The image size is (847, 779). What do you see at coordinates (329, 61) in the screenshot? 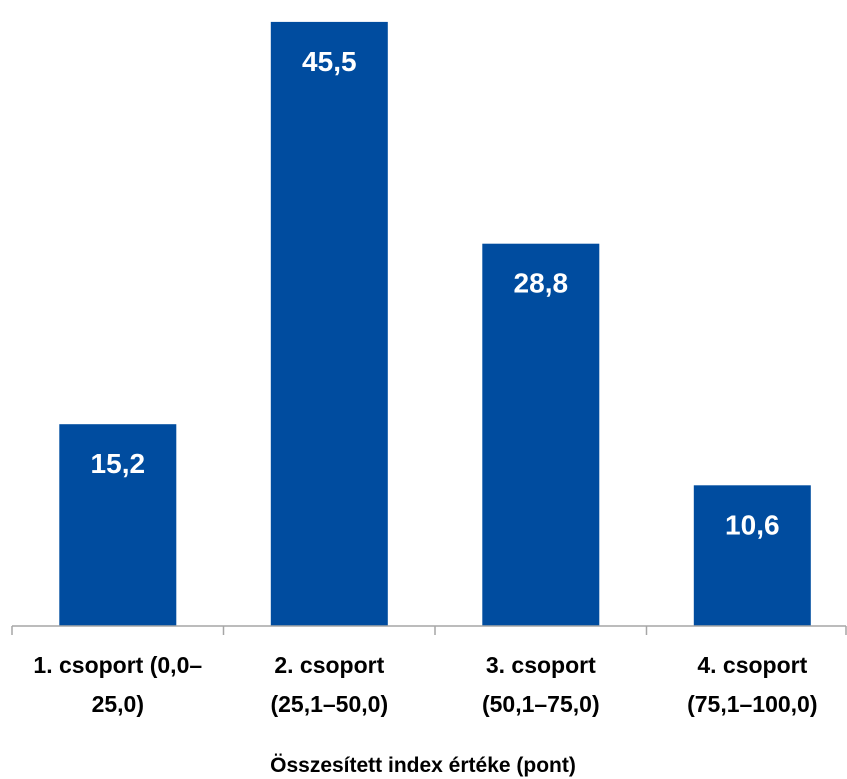
I see `bar-value-label-2: 45,5` at bounding box center [329, 61].